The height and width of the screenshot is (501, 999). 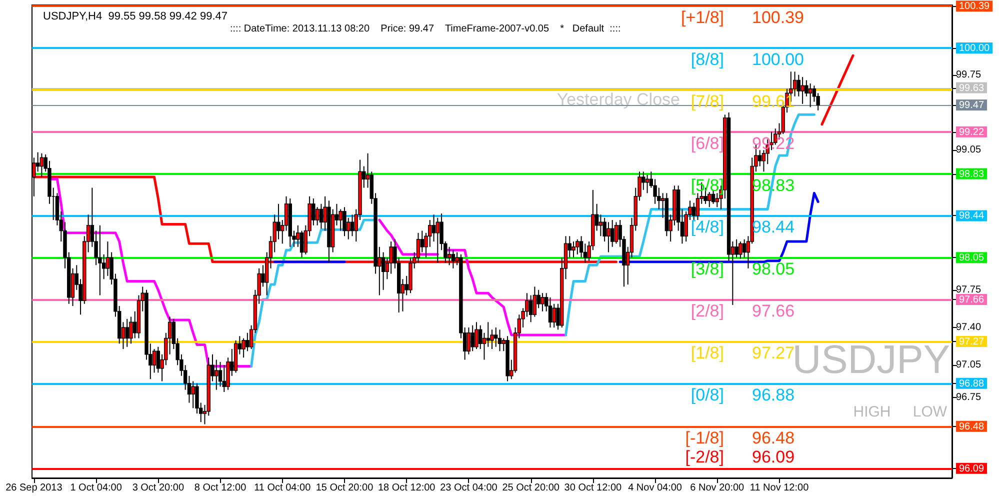 What do you see at coordinates (283, 488) in the screenshot?
I see `x-tick-label: 11 Oct 04:00` at bounding box center [283, 488].